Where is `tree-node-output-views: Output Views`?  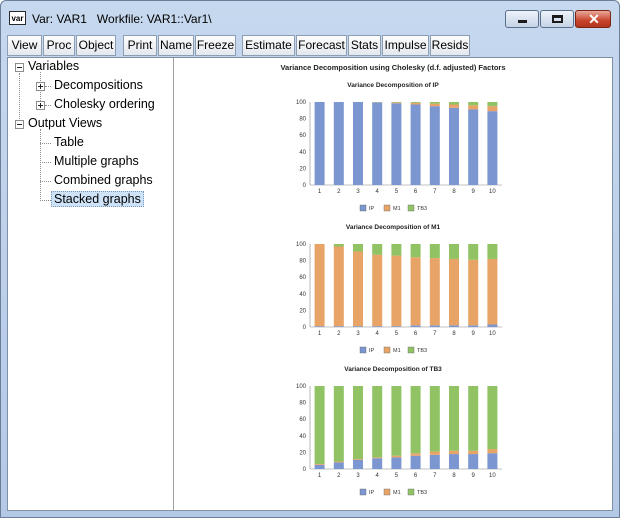 tree-node-output-views: Output Views is located at coordinates (65, 123).